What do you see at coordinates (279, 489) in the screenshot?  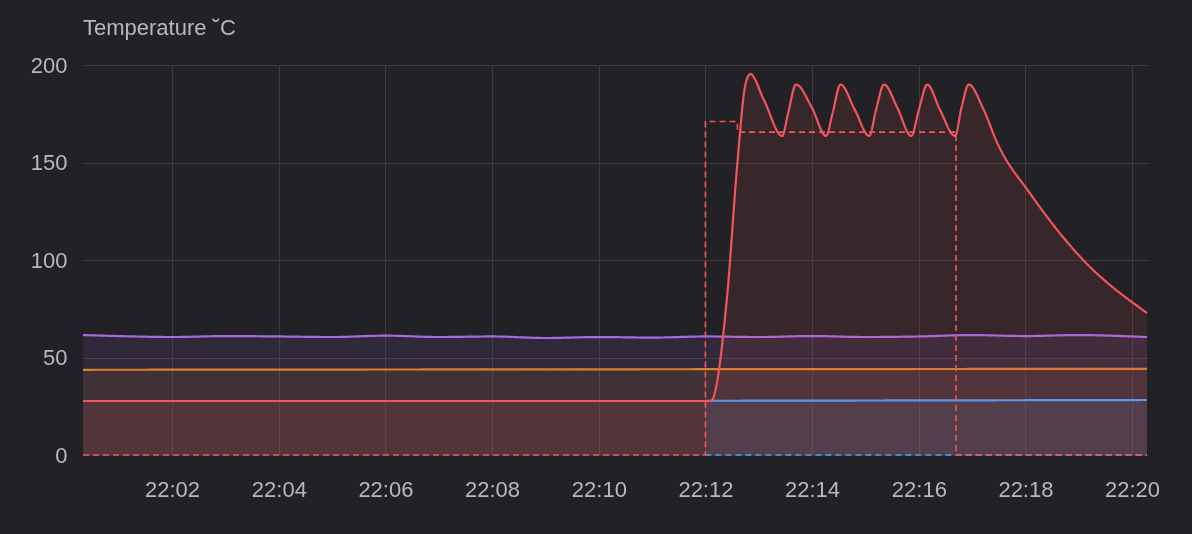 I see `x-tick-label: 22:04` at bounding box center [279, 489].